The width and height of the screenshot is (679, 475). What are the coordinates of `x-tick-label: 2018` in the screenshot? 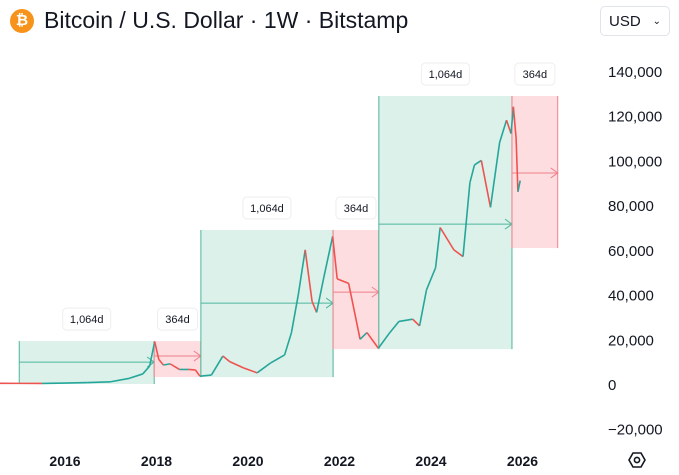 It's located at (156, 461).